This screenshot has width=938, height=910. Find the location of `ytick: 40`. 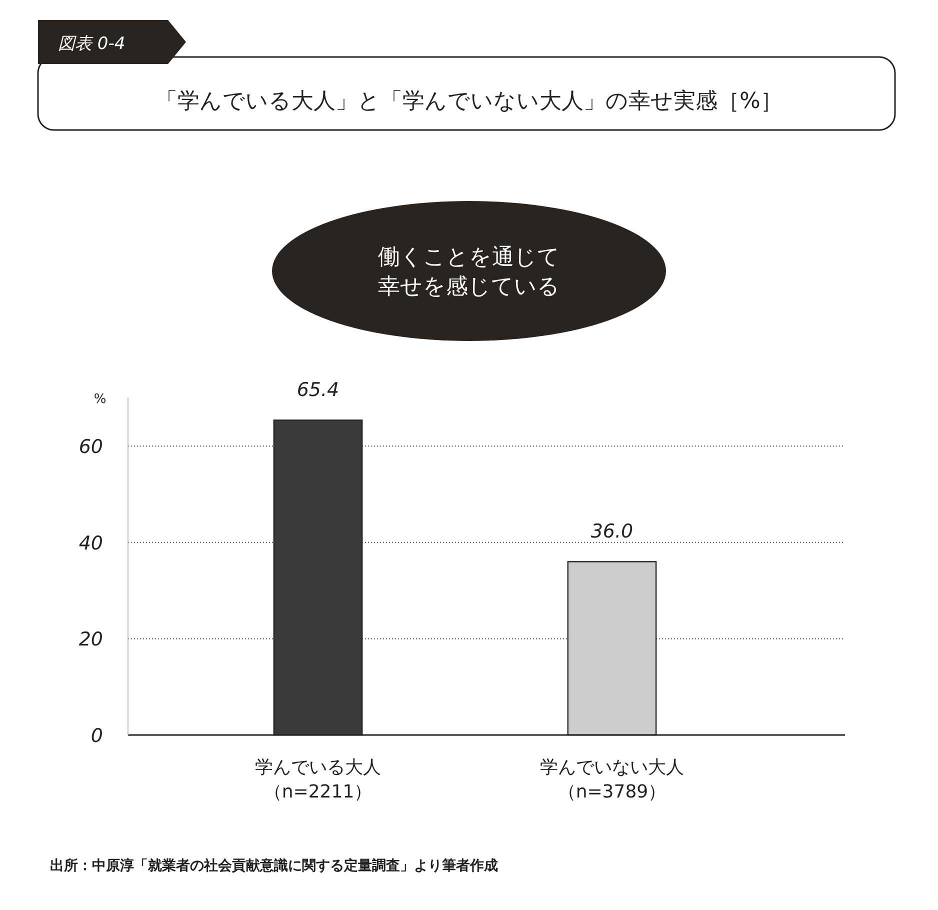

ytick: 40 is located at coordinates (90, 543).